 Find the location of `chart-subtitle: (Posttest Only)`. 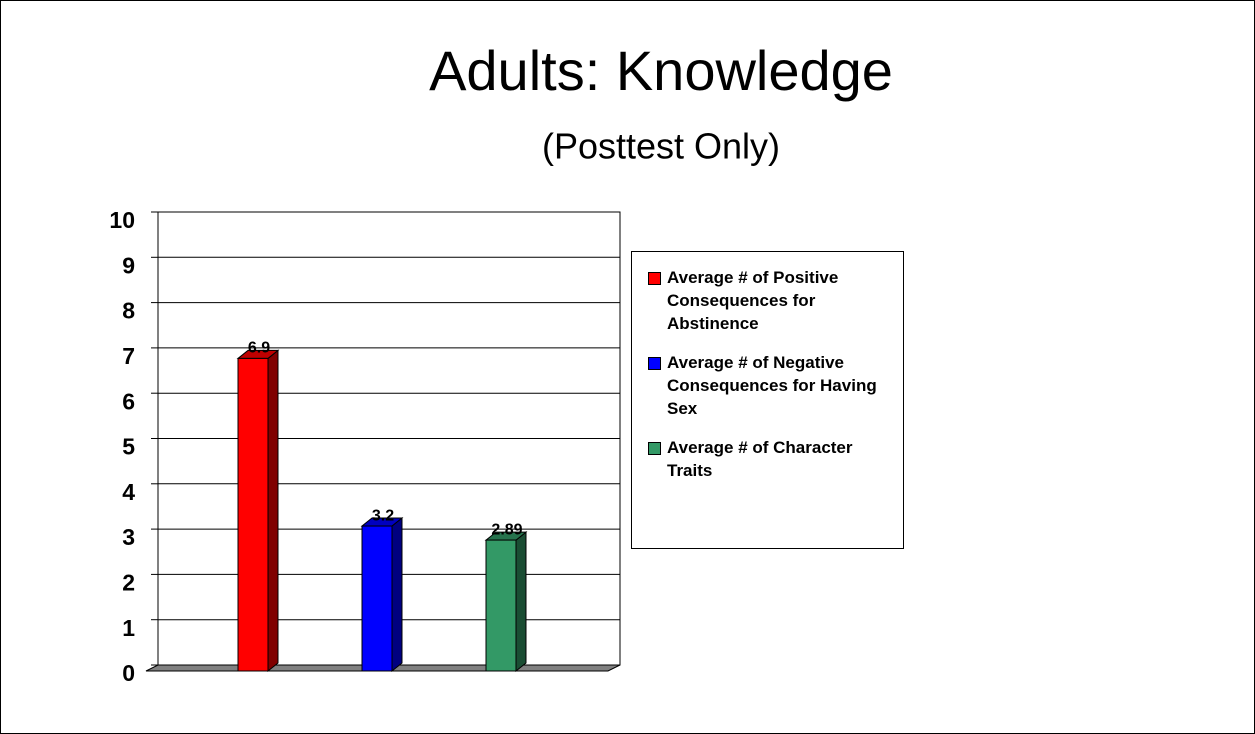

chart-subtitle: (Posttest Only) is located at coordinates (661, 146).